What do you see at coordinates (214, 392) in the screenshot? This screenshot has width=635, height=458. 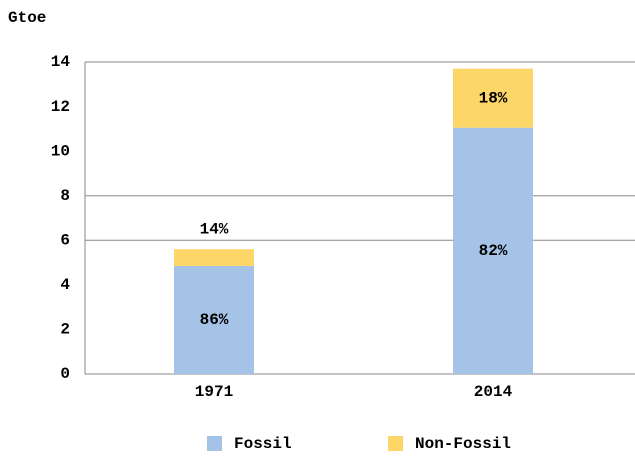 I see `x-tick-label: 1971` at bounding box center [214, 392].